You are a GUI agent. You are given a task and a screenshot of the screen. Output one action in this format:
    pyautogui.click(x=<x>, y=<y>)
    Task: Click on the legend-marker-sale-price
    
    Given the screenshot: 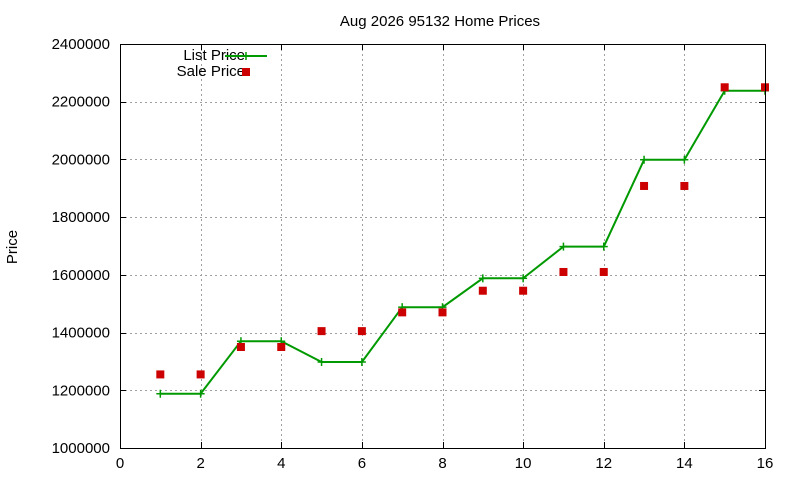 What is the action you would take?
    pyautogui.click(x=246, y=72)
    